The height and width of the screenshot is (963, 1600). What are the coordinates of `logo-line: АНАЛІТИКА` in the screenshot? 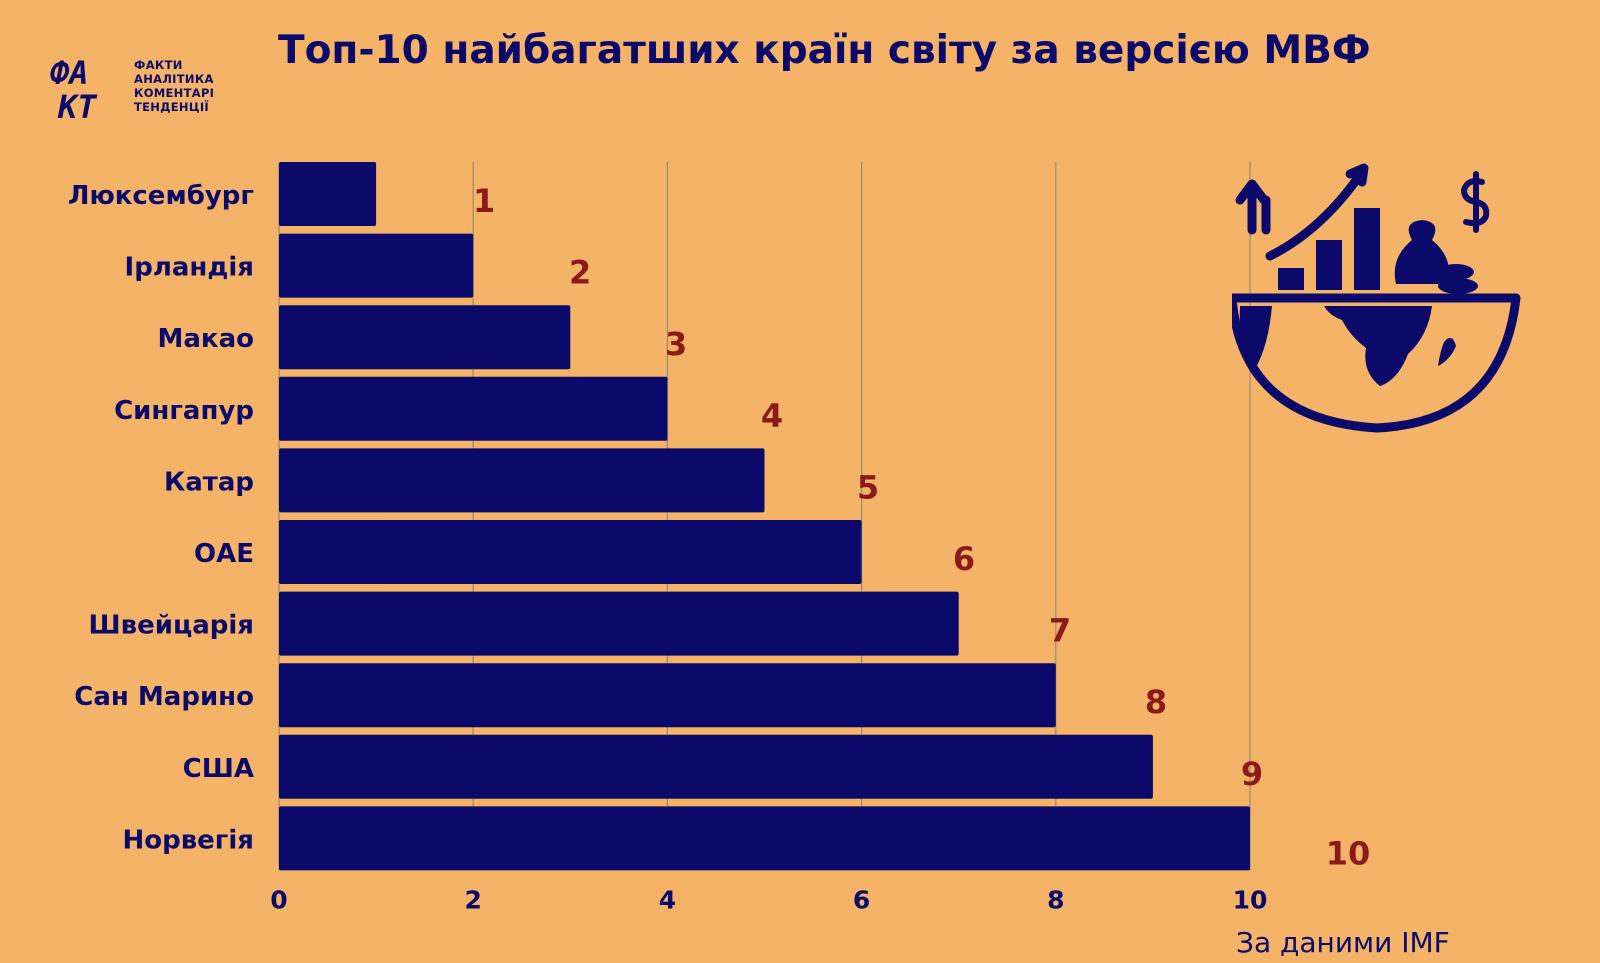 It's located at (174, 79).